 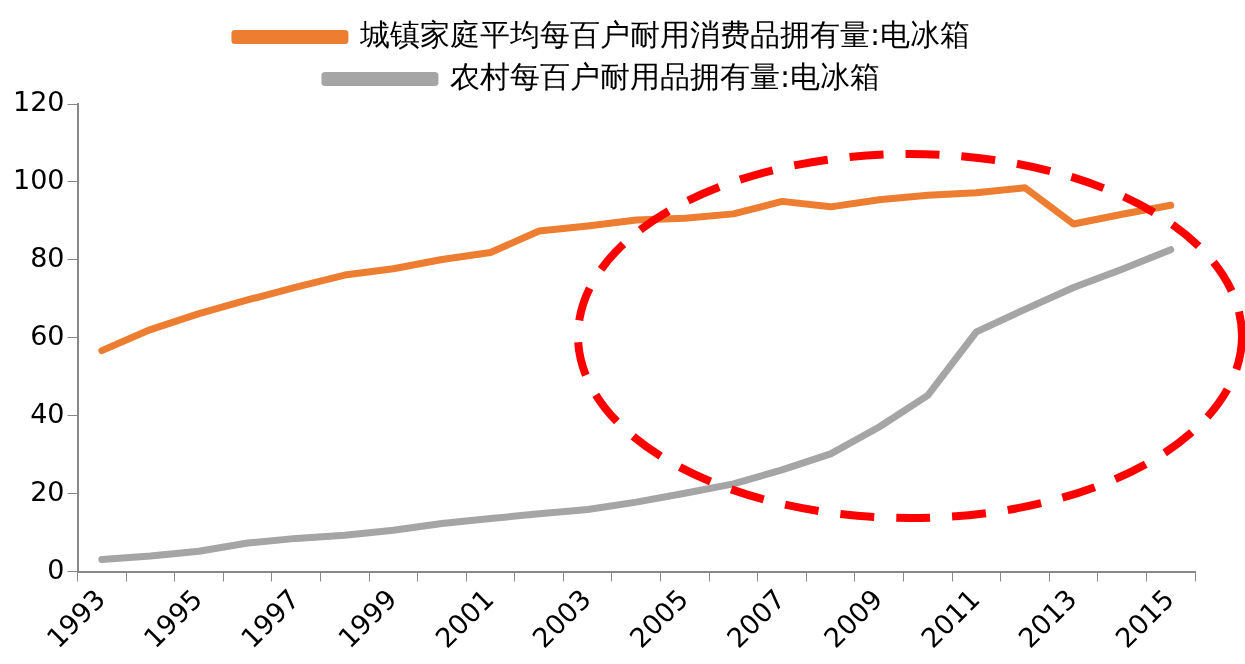 I want to click on y-tick-label: 100, so click(x=38, y=179).